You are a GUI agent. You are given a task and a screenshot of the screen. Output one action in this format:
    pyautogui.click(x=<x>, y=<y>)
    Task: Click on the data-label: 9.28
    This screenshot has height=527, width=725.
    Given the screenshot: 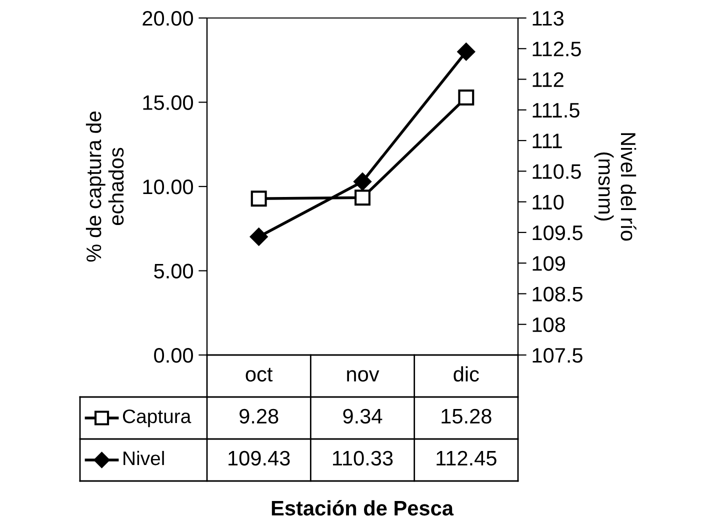 What is the action you would take?
    pyautogui.click(x=259, y=416)
    